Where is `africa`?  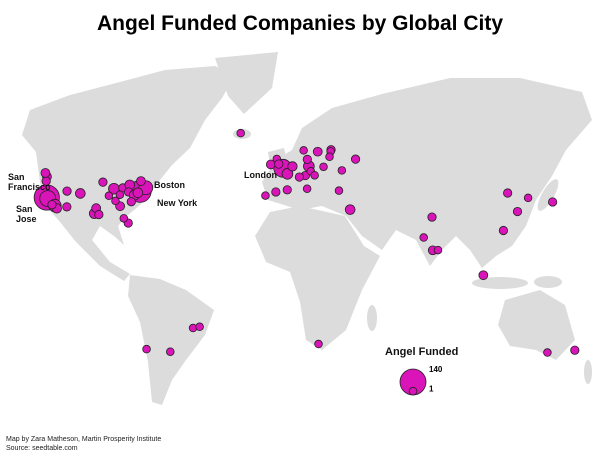
africa is located at coordinates (317, 278).